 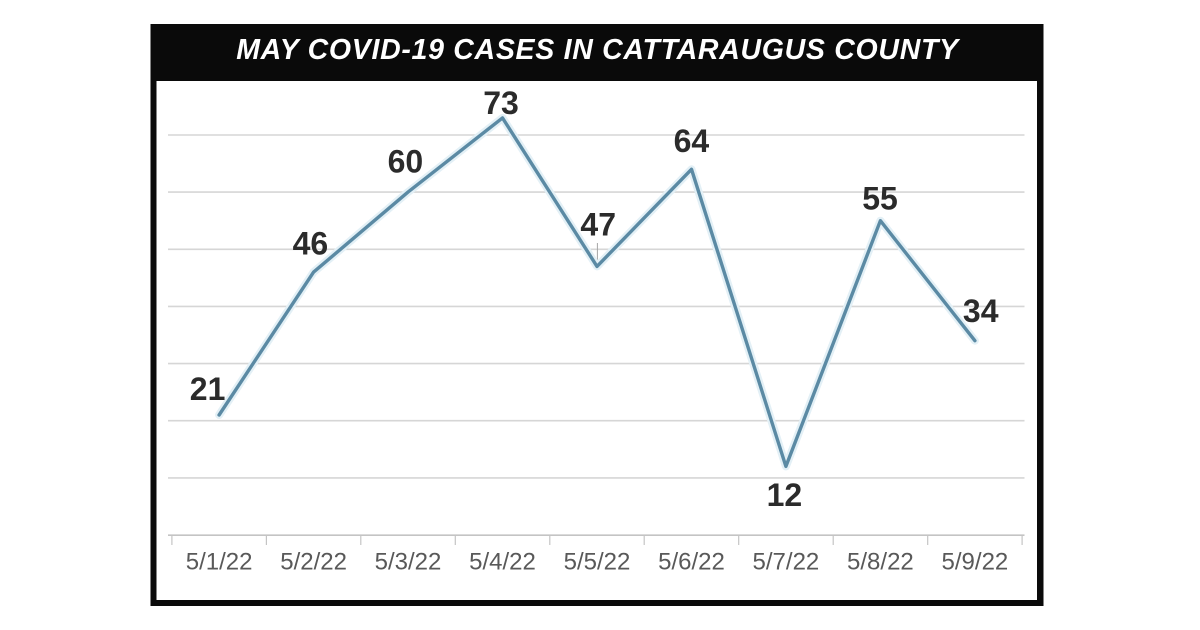 What do you see at coordinates (975, 562) in the screenshot?
I see `svg-text: 5/9/22` at bounding box center [975, 562].